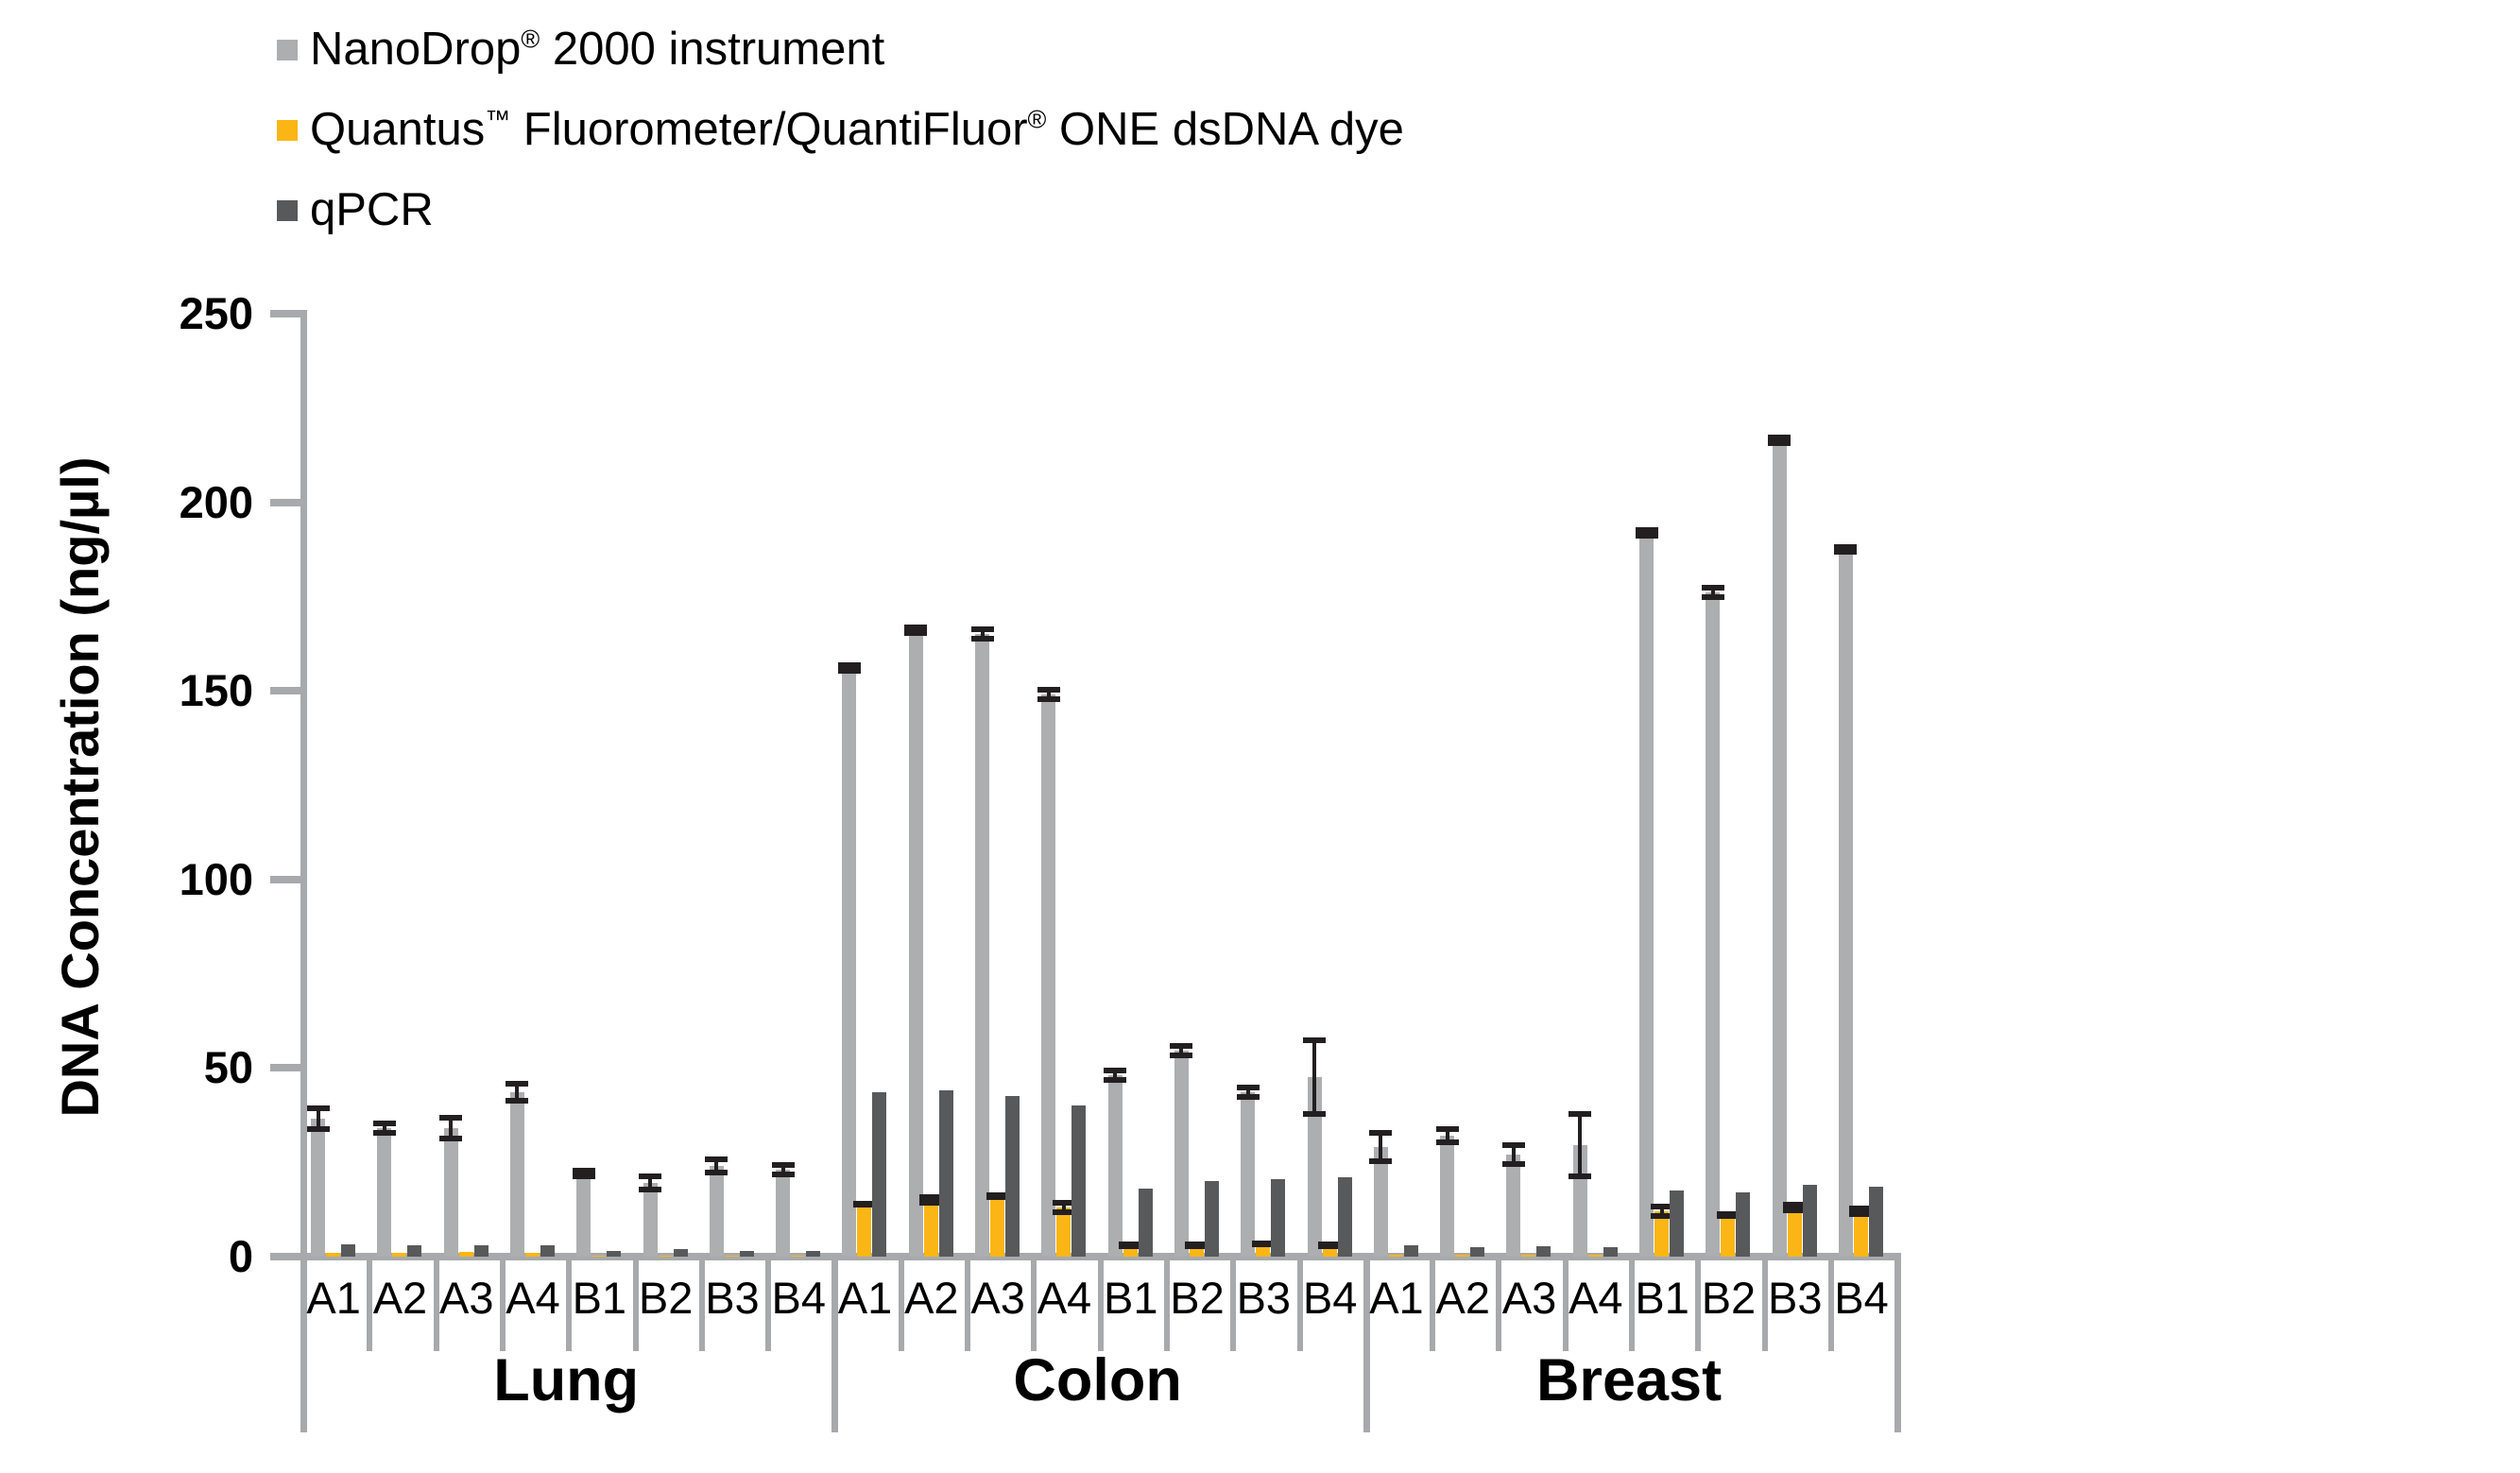 The height and width of the screenshot is (1473, 2520). What do you see at coordinates (1248, 1174) in the screenshot?
I see `bar-nanodrop-colon-B3` at bounding box center [1248, 1174].